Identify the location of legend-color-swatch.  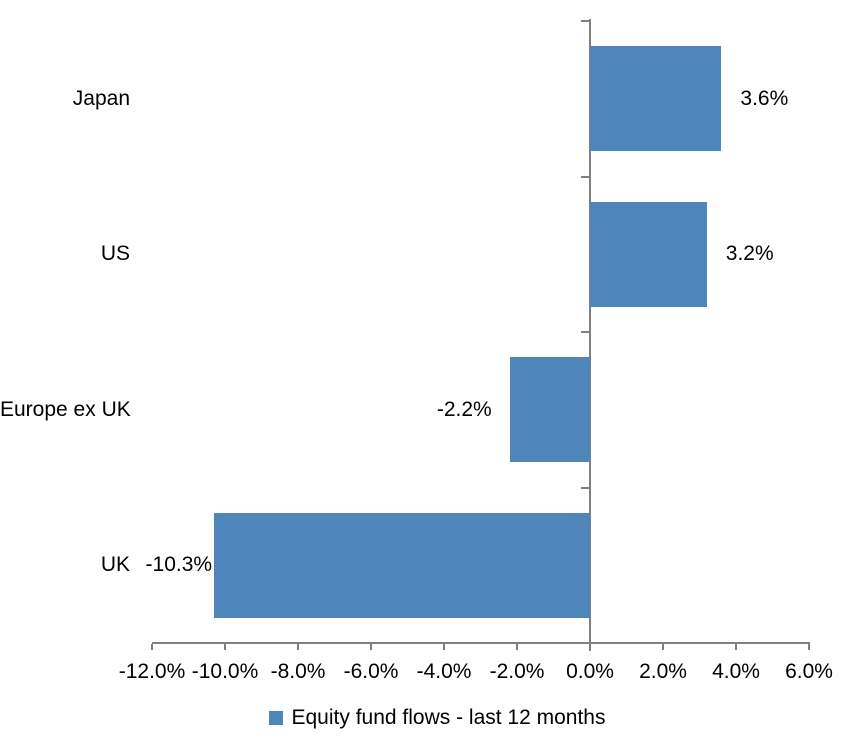
(275, 718).